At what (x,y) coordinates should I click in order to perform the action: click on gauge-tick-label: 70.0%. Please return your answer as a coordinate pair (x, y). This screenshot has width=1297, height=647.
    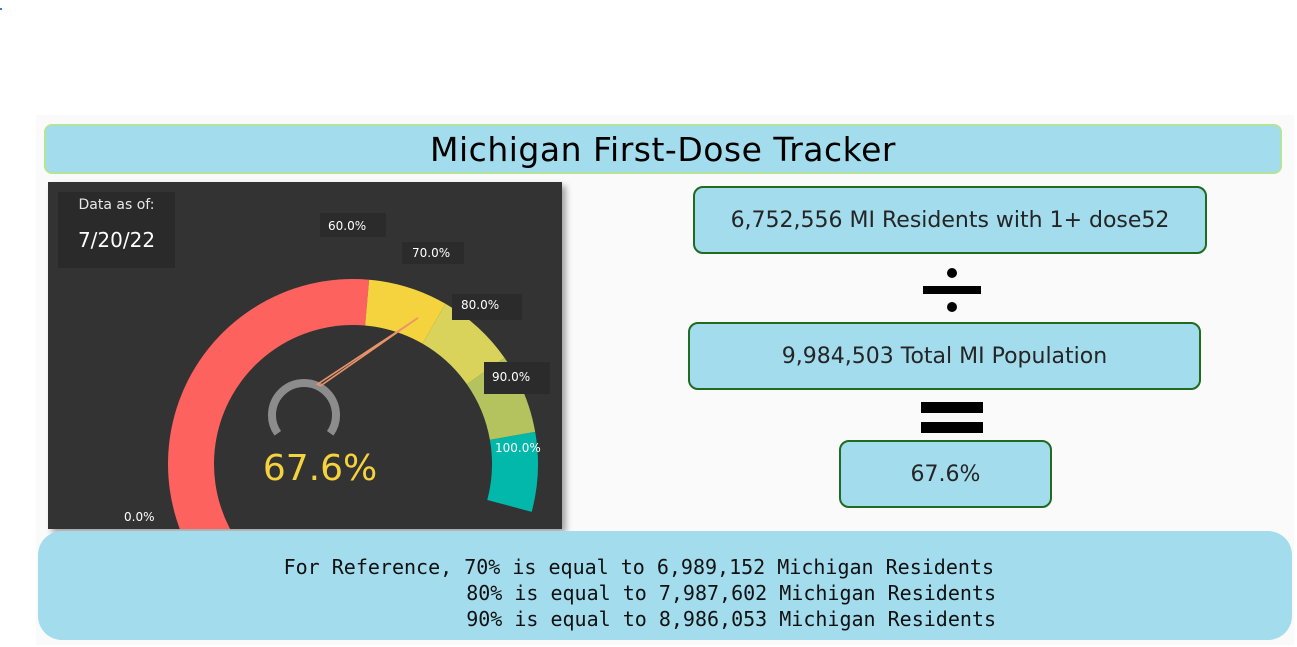
    Looking at the image, I should click on (431, 253).